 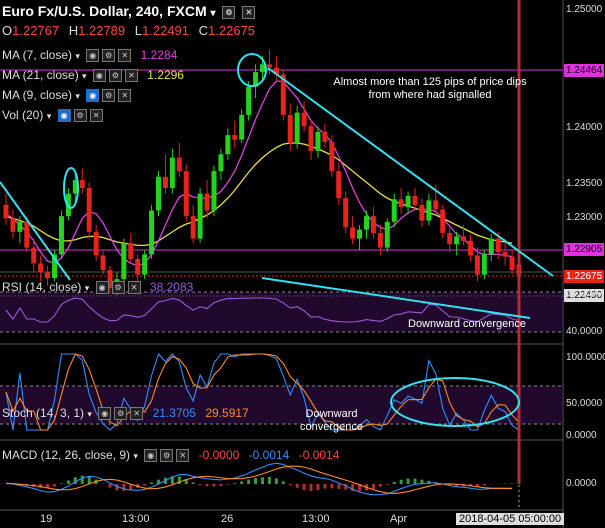 I want to click on circle-stoch, so click(x=455, y=402).